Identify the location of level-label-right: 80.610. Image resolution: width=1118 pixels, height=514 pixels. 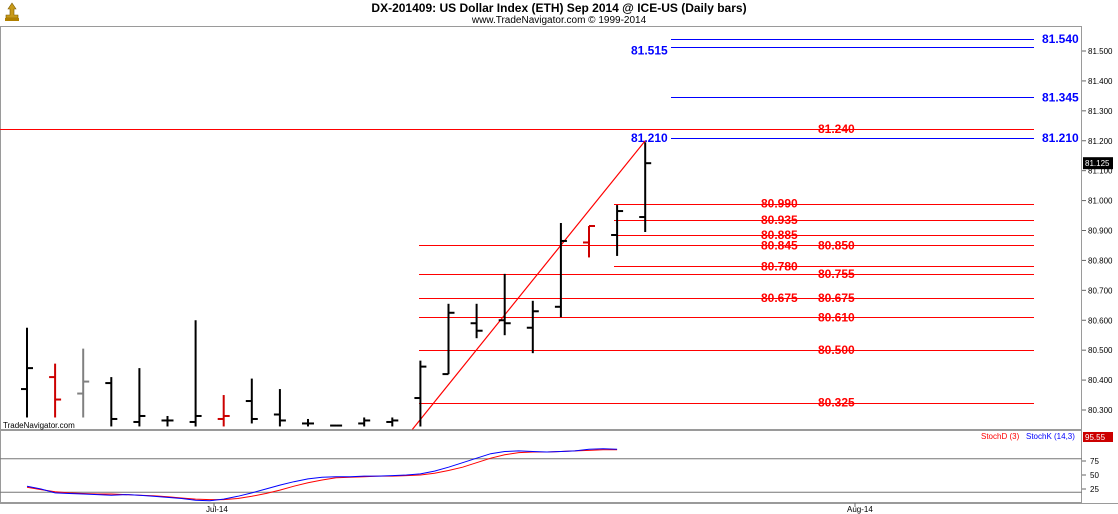
(836, 317).